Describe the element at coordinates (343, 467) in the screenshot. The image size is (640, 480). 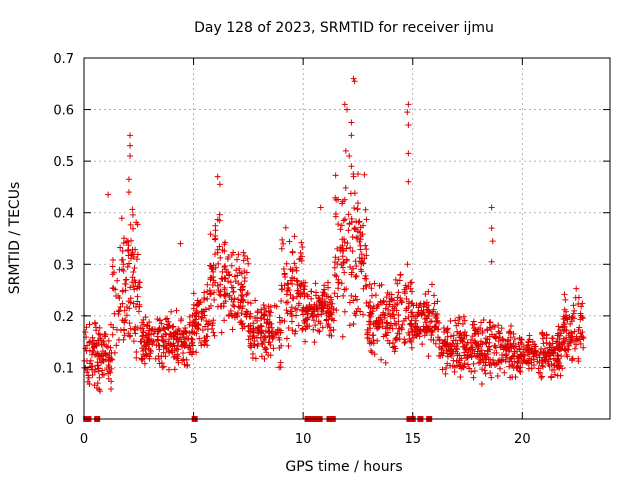
I see `x-axis-title: GPS time / hours` at that location.